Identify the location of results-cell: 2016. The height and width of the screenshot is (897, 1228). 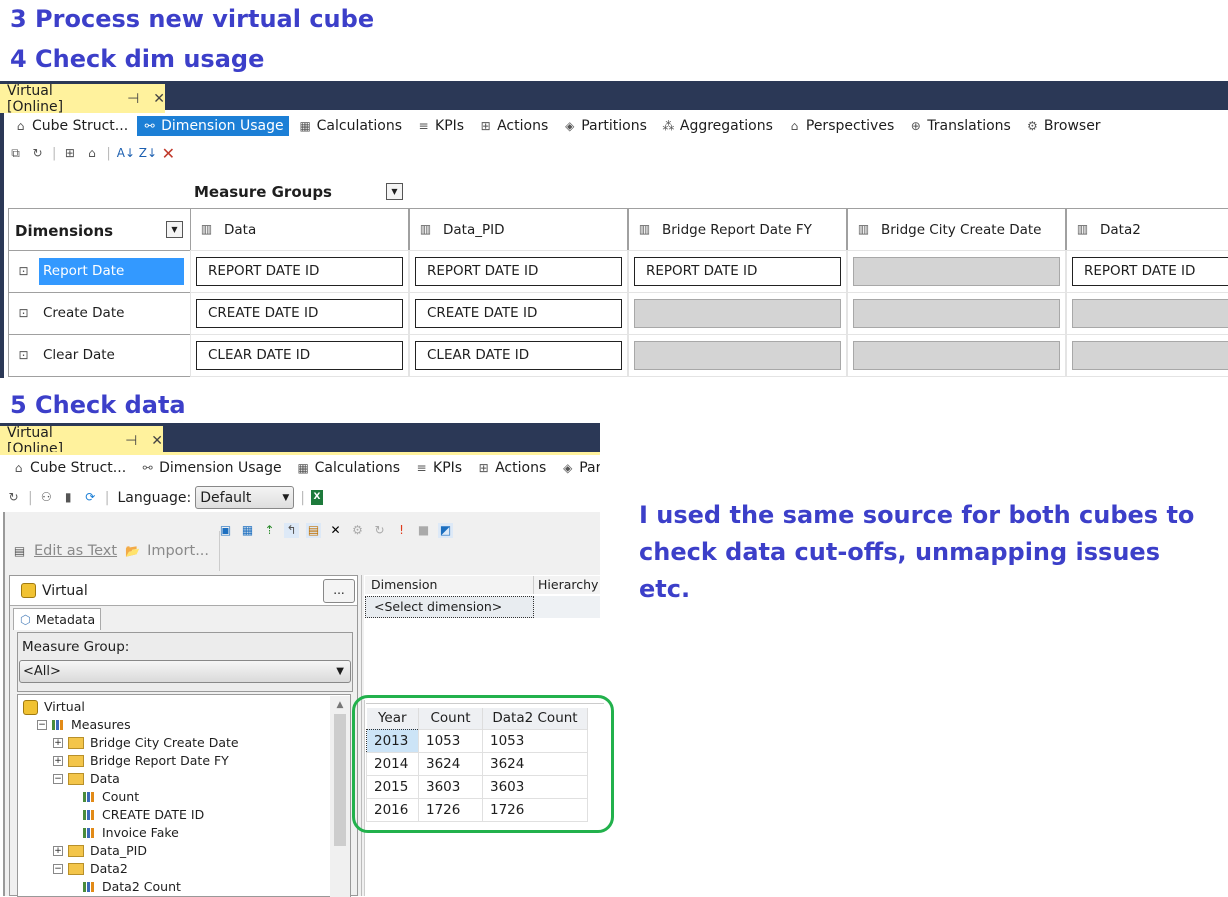
(392, 809).